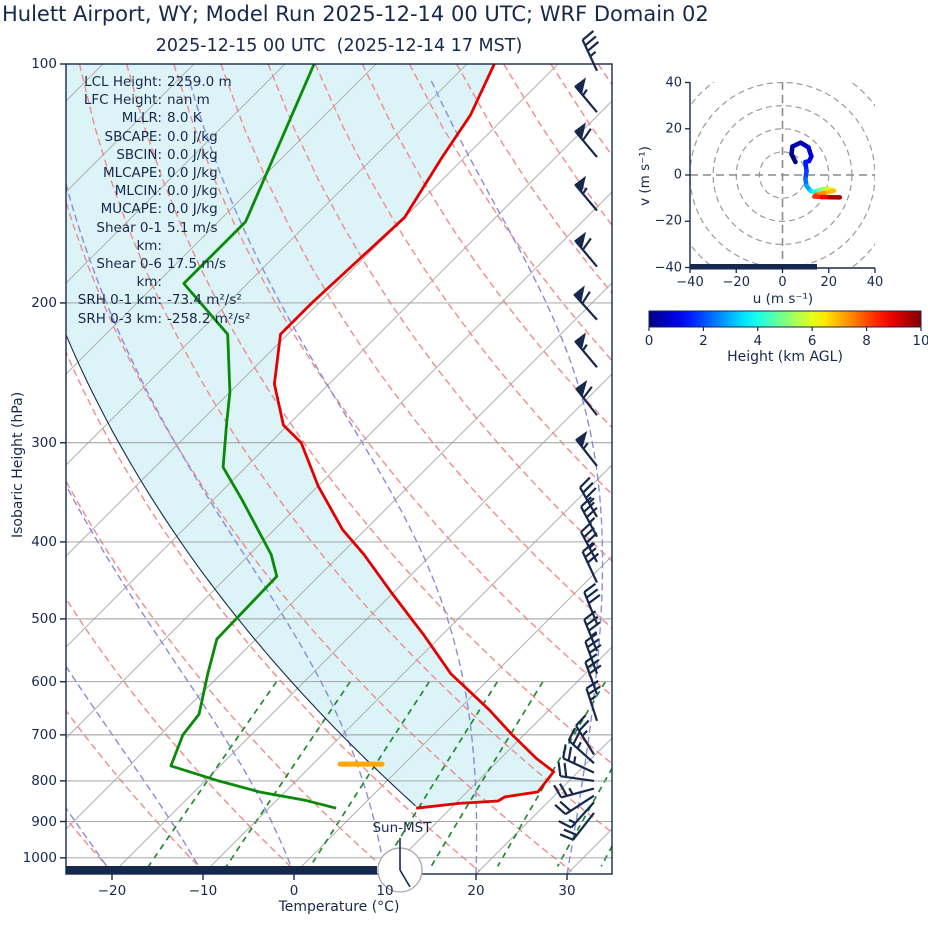 The image size is (928, 936). What do you see at coordinates (160, 118) in the screenshot?
I see `stat-row: MLLR: 8.0 K` at bounding box center [160, 118].